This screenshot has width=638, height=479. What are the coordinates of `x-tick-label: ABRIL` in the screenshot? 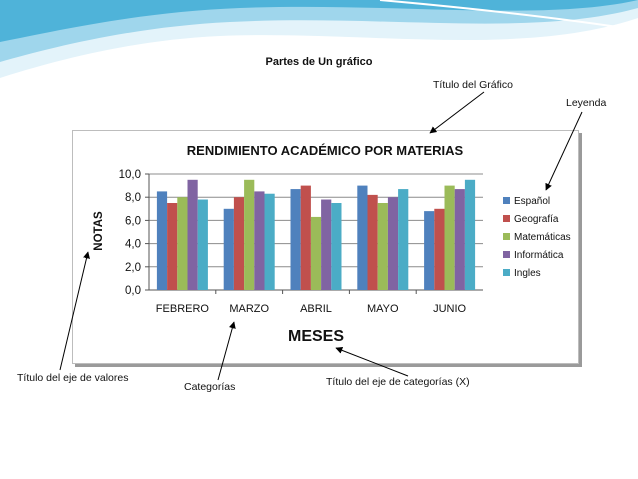 It's located at (316, 309).